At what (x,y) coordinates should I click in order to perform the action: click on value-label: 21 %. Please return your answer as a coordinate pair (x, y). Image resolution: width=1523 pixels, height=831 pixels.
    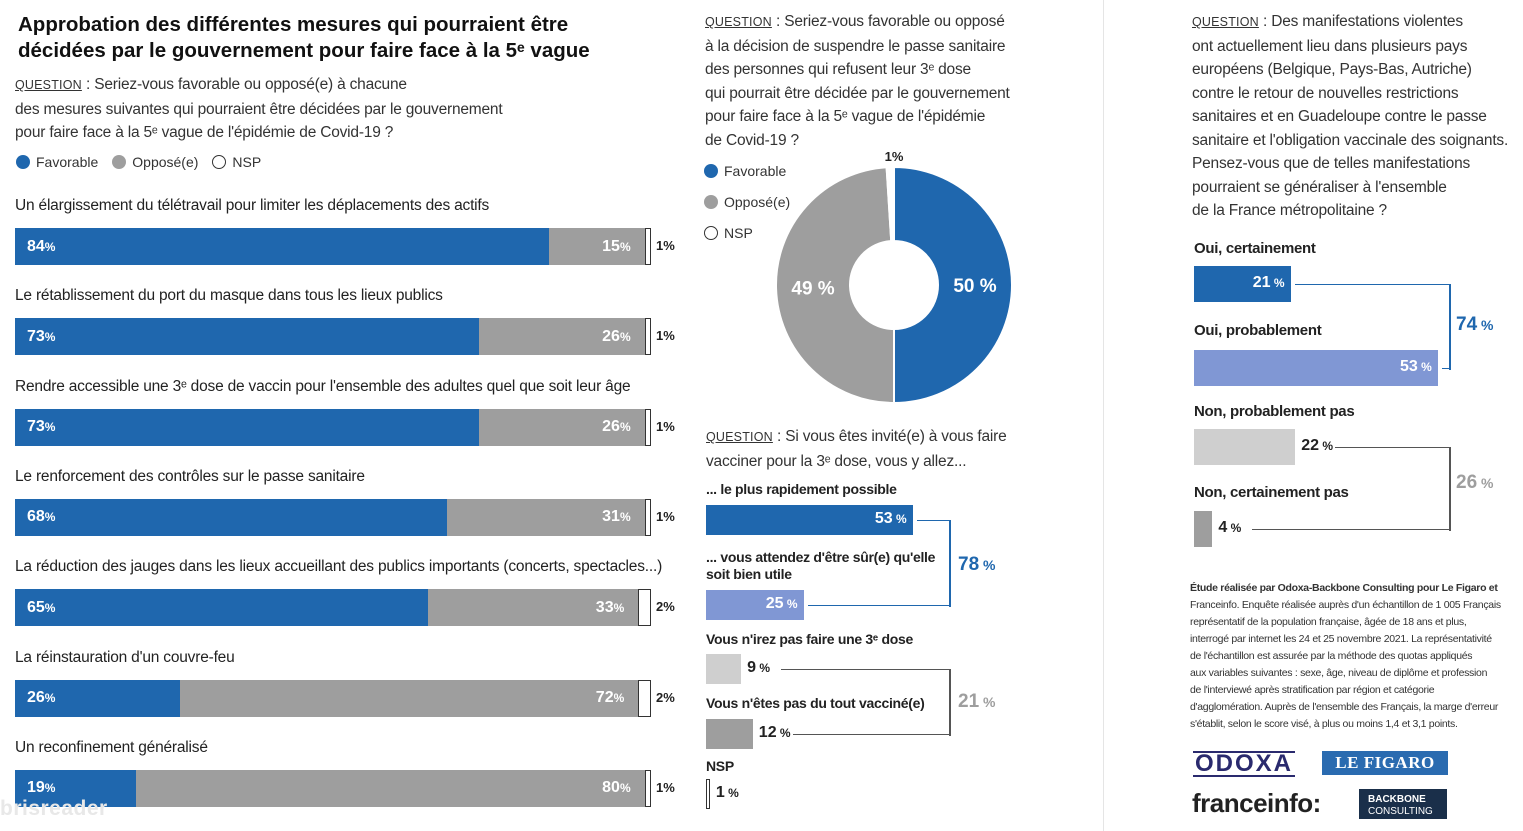
    Looking at the image, I should click on (1268, 282).